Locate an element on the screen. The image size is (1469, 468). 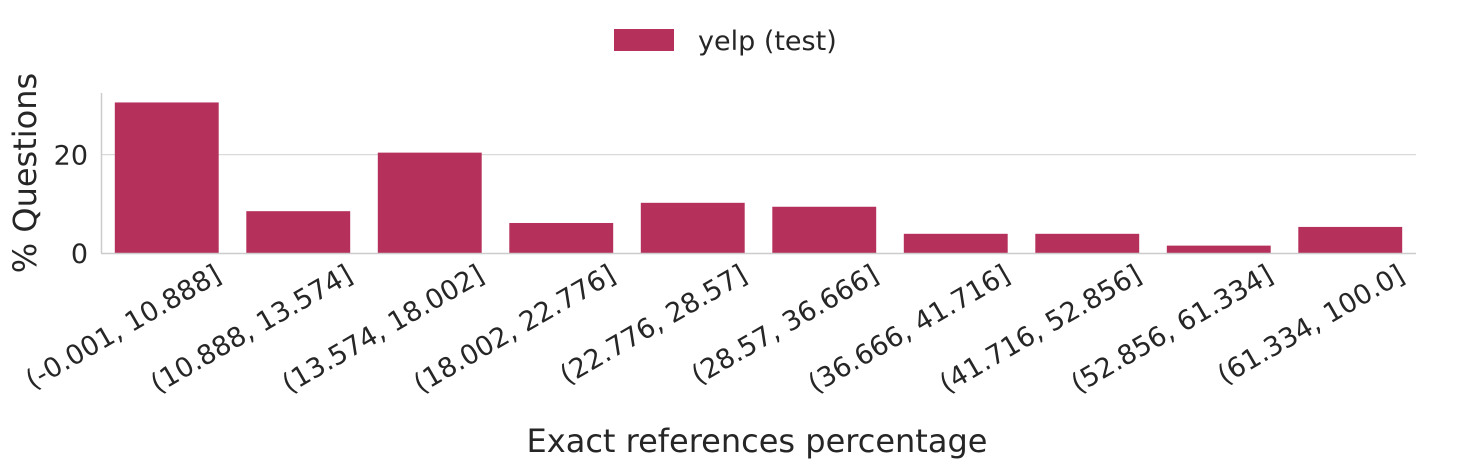
legend: yelp (test) is located at coordinates (725, 41).